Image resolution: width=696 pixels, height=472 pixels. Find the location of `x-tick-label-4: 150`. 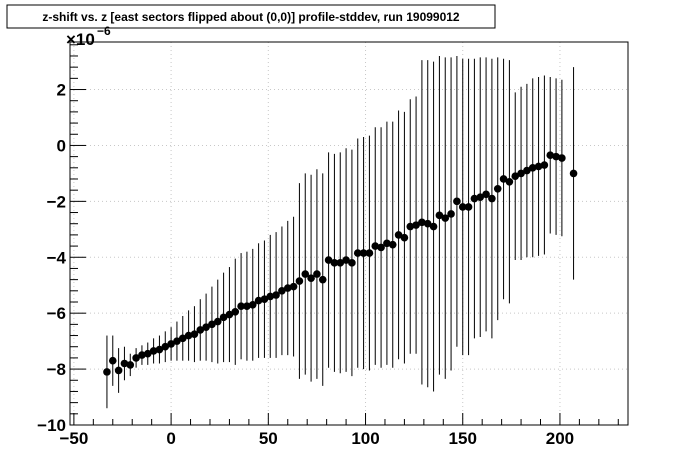

x-tick-label-4: 150 is located at coordinates (463, 438).